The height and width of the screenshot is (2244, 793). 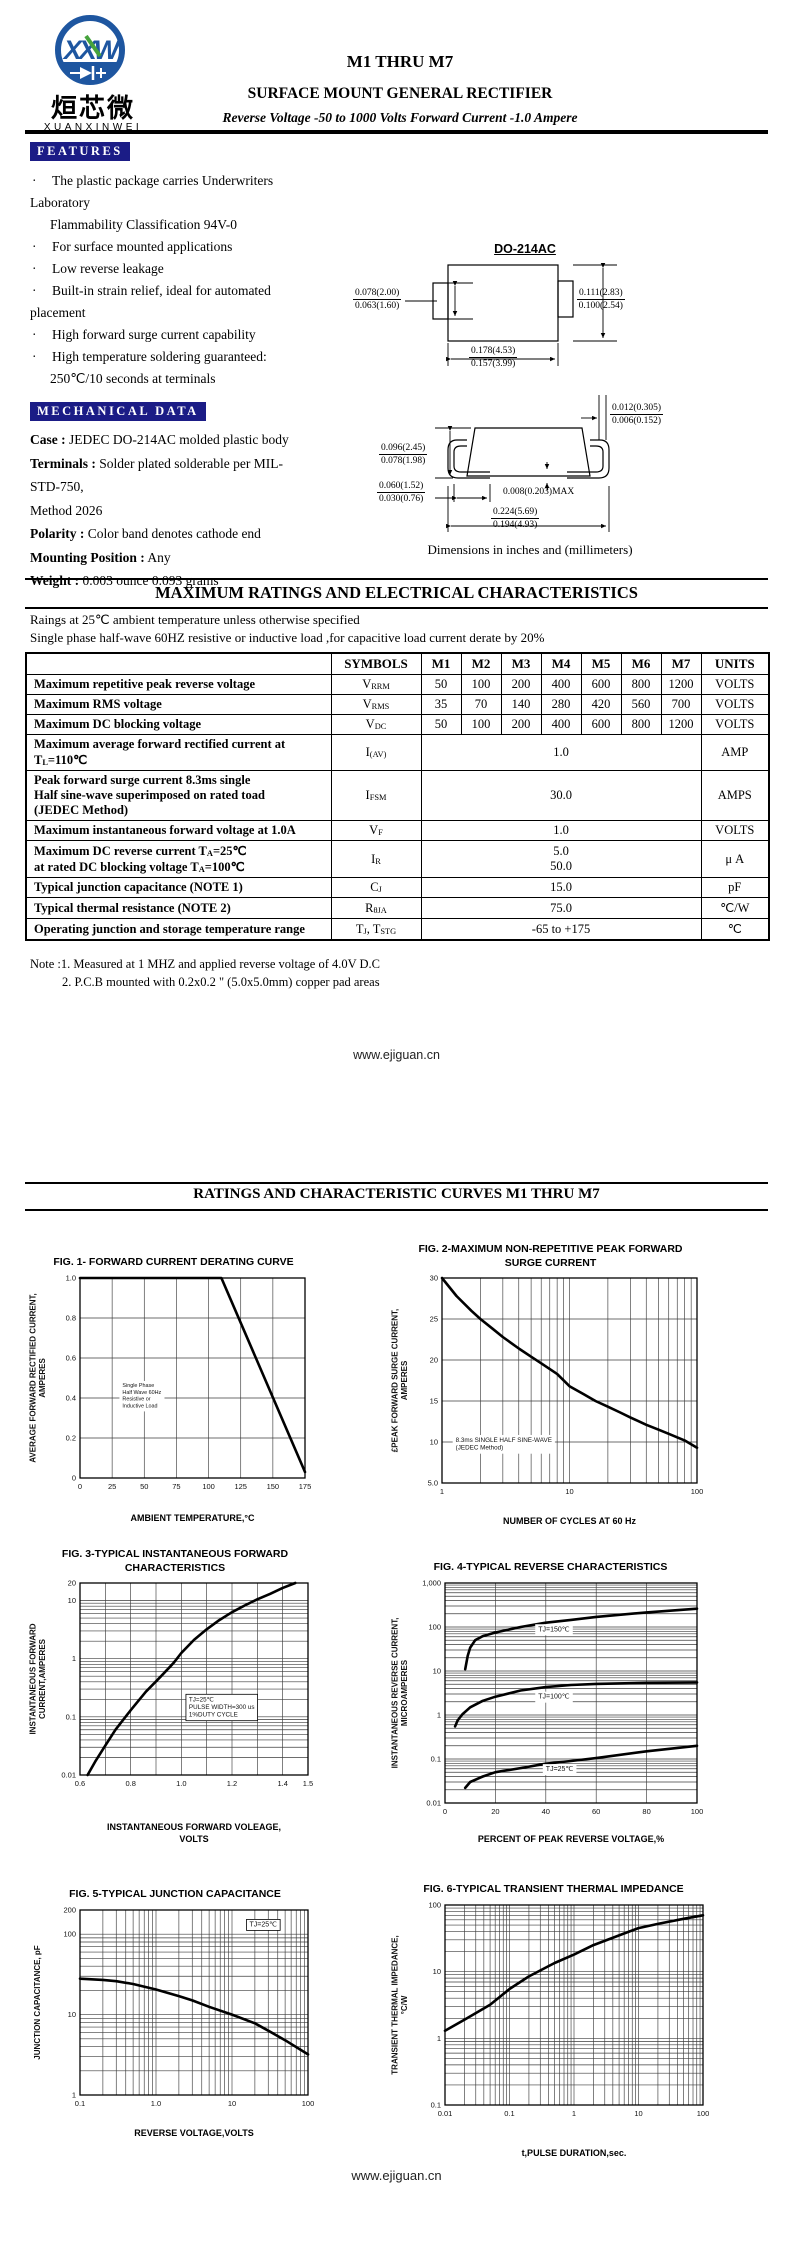 I want to click on svg-text: 0.6, so click(x=71, y=1357).